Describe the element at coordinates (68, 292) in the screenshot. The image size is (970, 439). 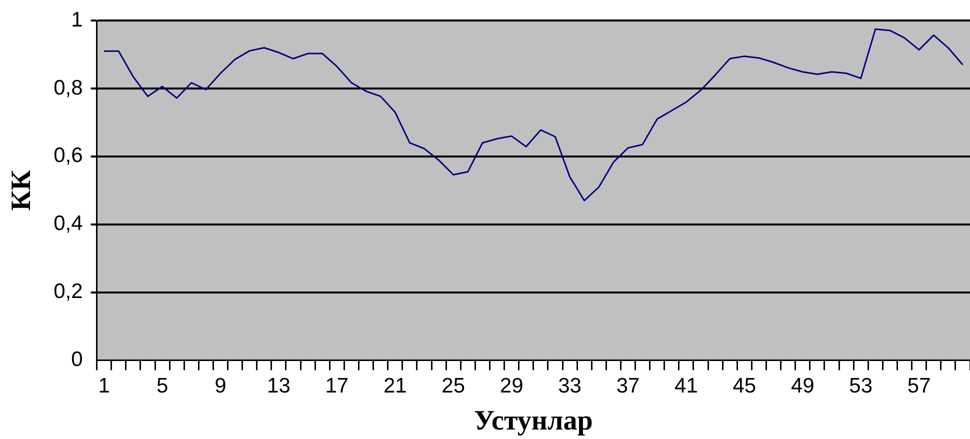
I see `y-tick-label: 0,2` at that location.